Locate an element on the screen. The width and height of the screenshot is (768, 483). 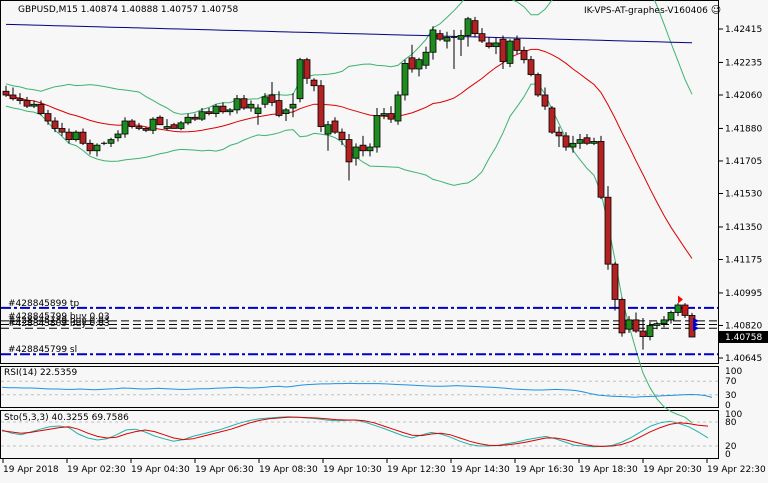
rsi-line is located at coordinates (359, 389).